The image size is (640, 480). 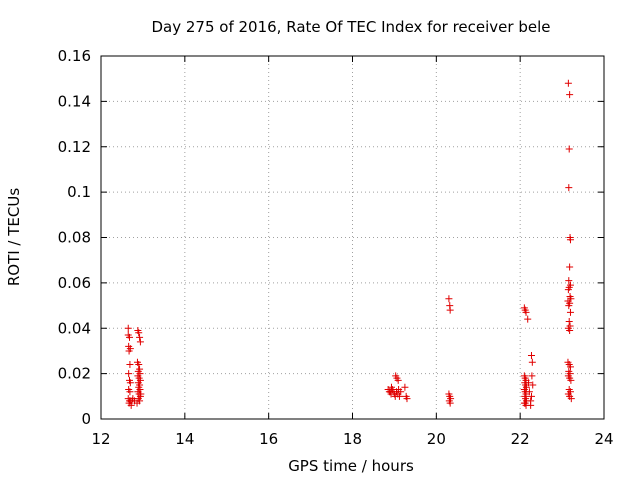 I want to click on y-tick-label: 0.08, so click(x=74, y=238).